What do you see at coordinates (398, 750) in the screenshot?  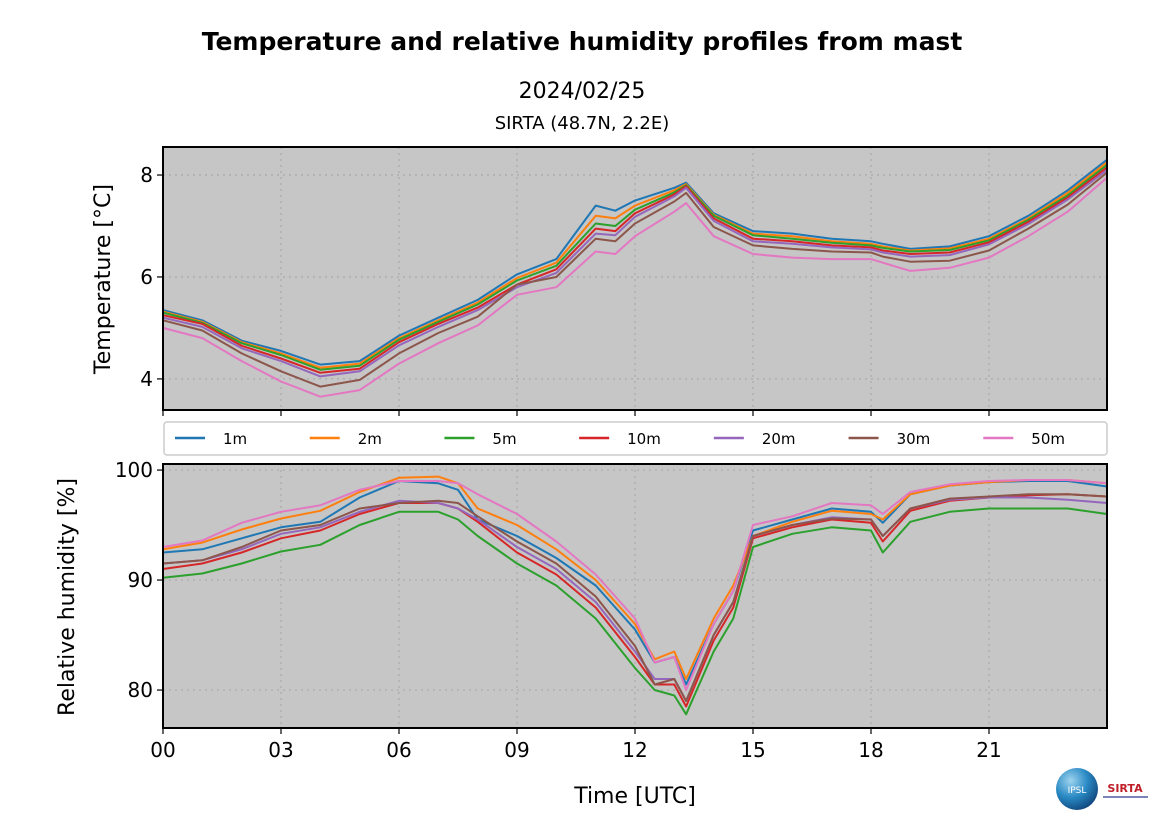 I see `x-tick-label: 06` at bounding box center [398, 750].